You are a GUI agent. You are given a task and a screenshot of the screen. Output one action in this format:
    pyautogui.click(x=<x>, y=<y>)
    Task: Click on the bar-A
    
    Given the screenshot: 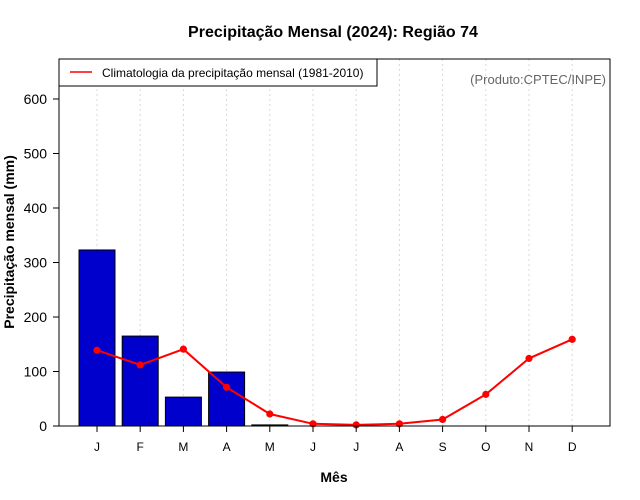 What is the action you would take?
    pyautogui.click(x=227, y=399)
    